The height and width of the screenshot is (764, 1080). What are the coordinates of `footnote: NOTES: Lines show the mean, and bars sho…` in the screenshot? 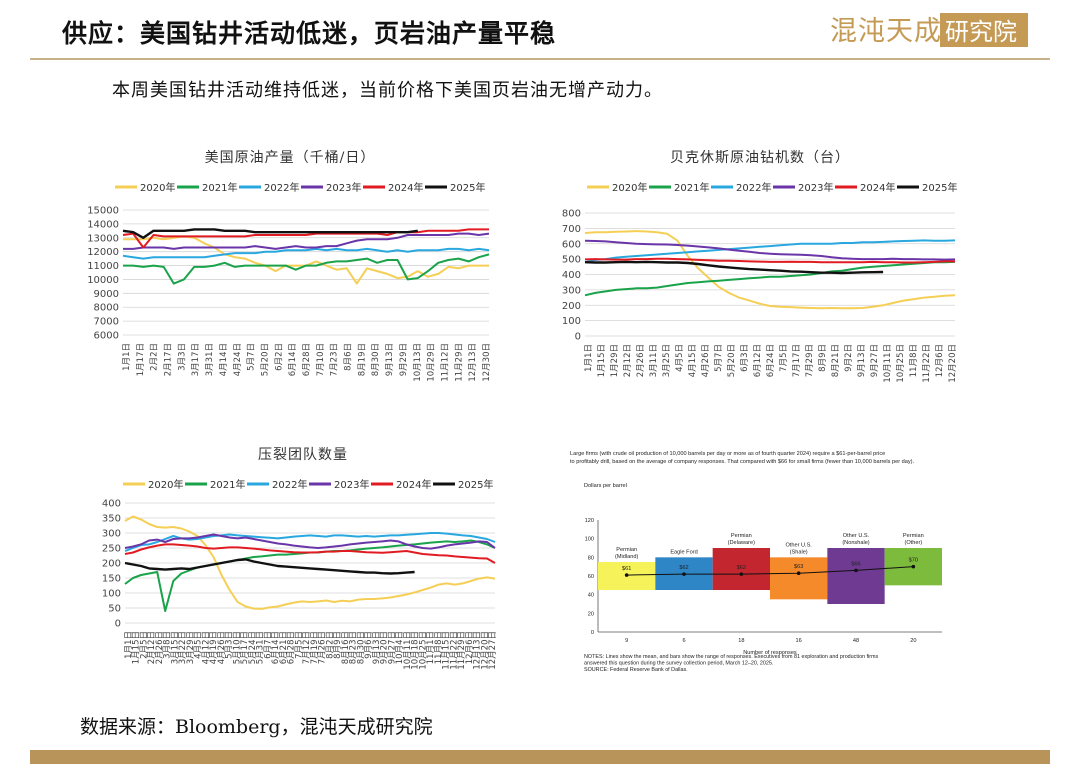 It's located at (731, 657).